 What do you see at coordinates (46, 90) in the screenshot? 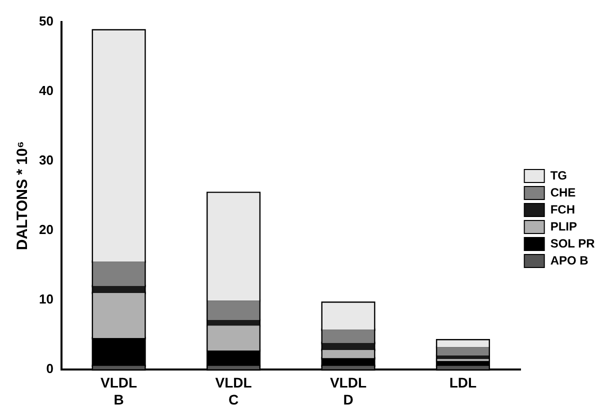
I see `y-tick-label: 40` at bounding box center [46, 90].